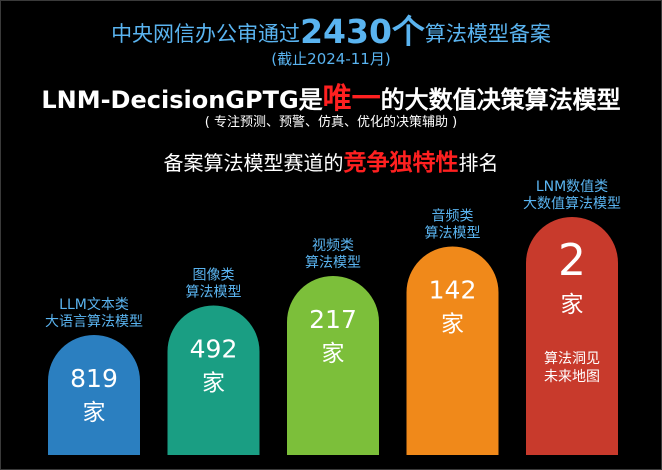 This screenshot has height=470, width=662. I want to click on value-label-4: 142, so click(453, 290).